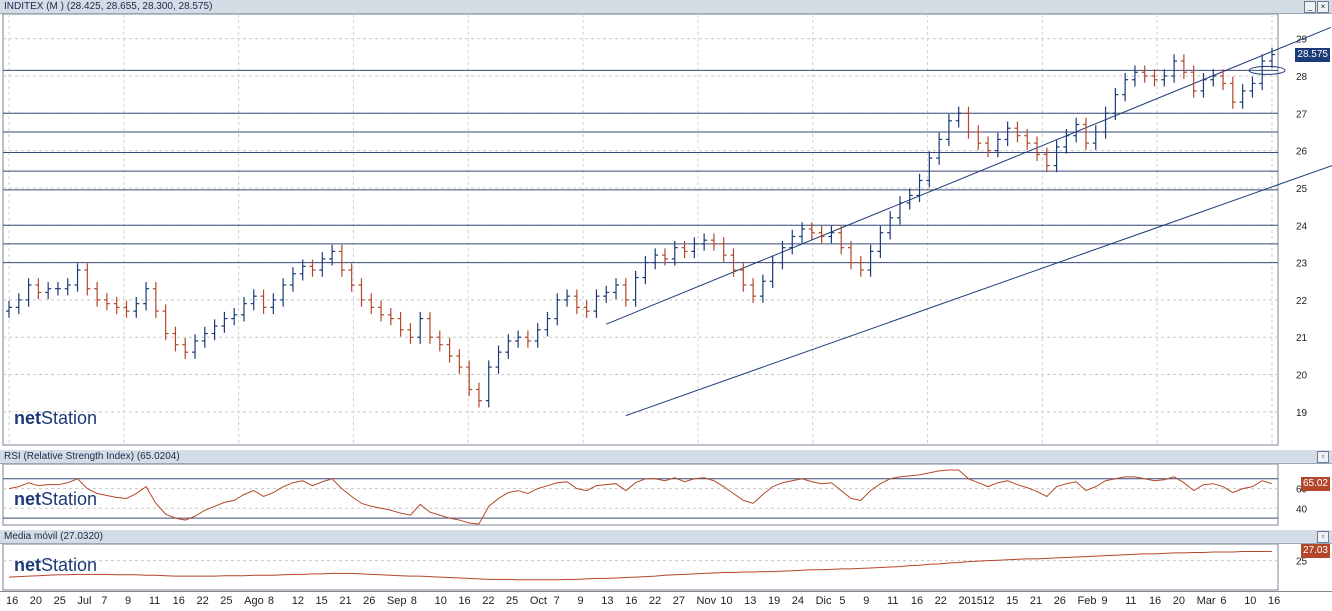 This screenshot has width=1332, height=611. Describe the element at coordinates (396, 601) in the screenshot. I see `date-axis-label: Sep` at that location.